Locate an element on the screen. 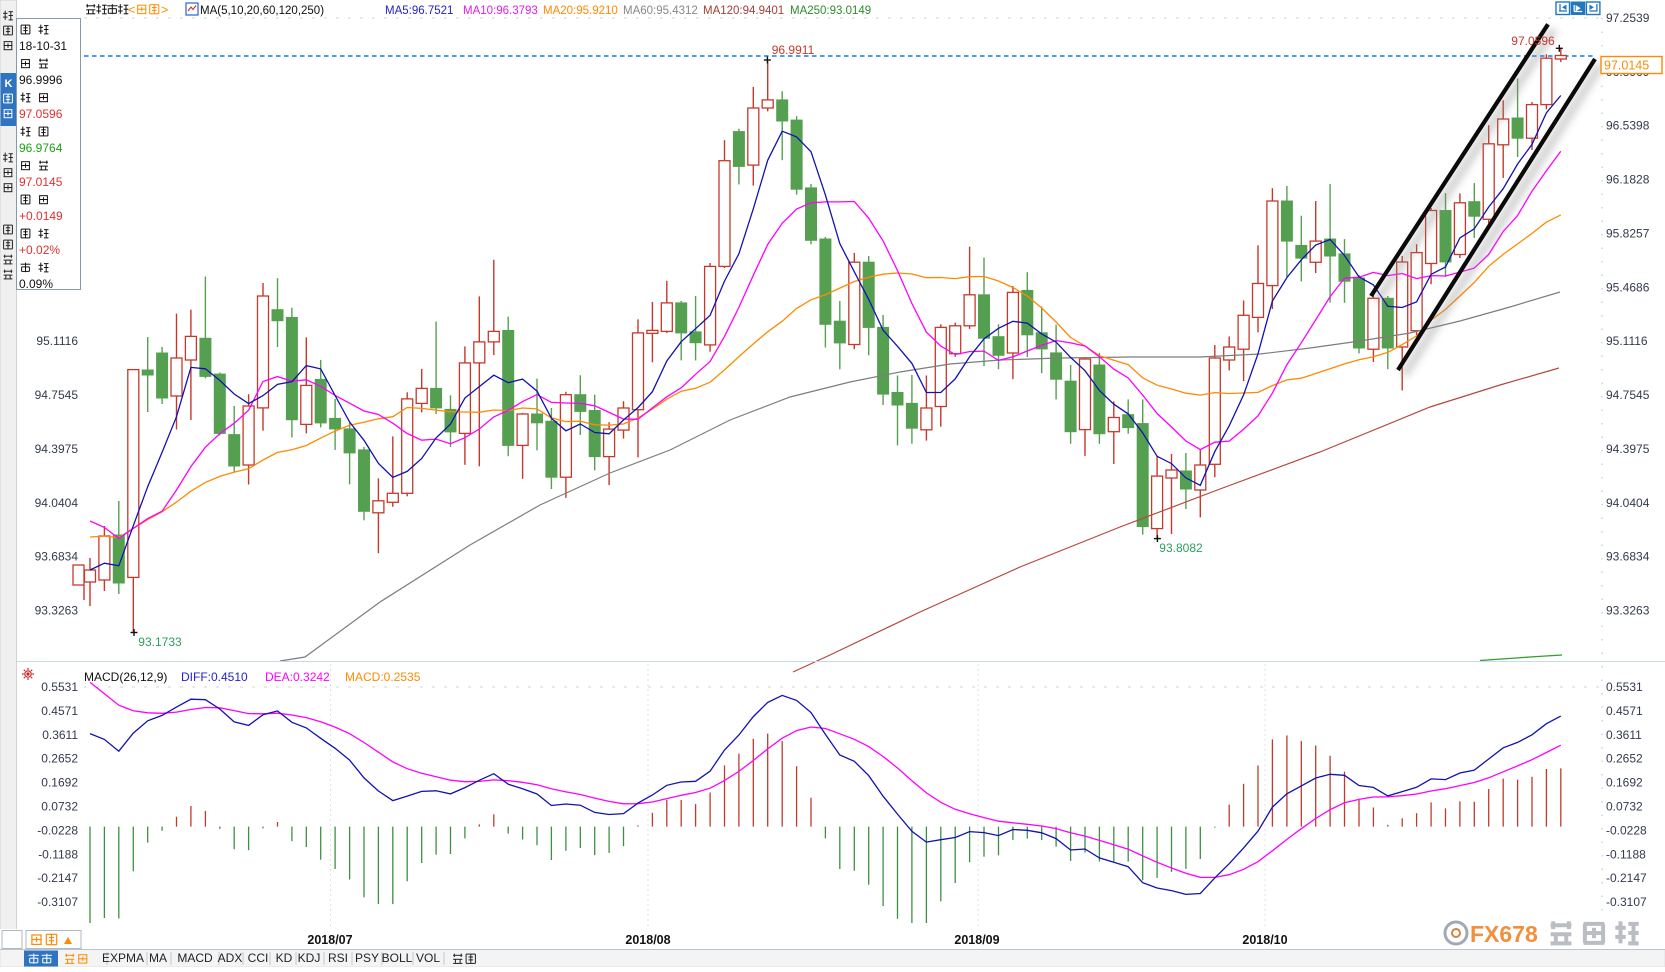  svg-text: EXPMA is located at coordinates (123, 958).